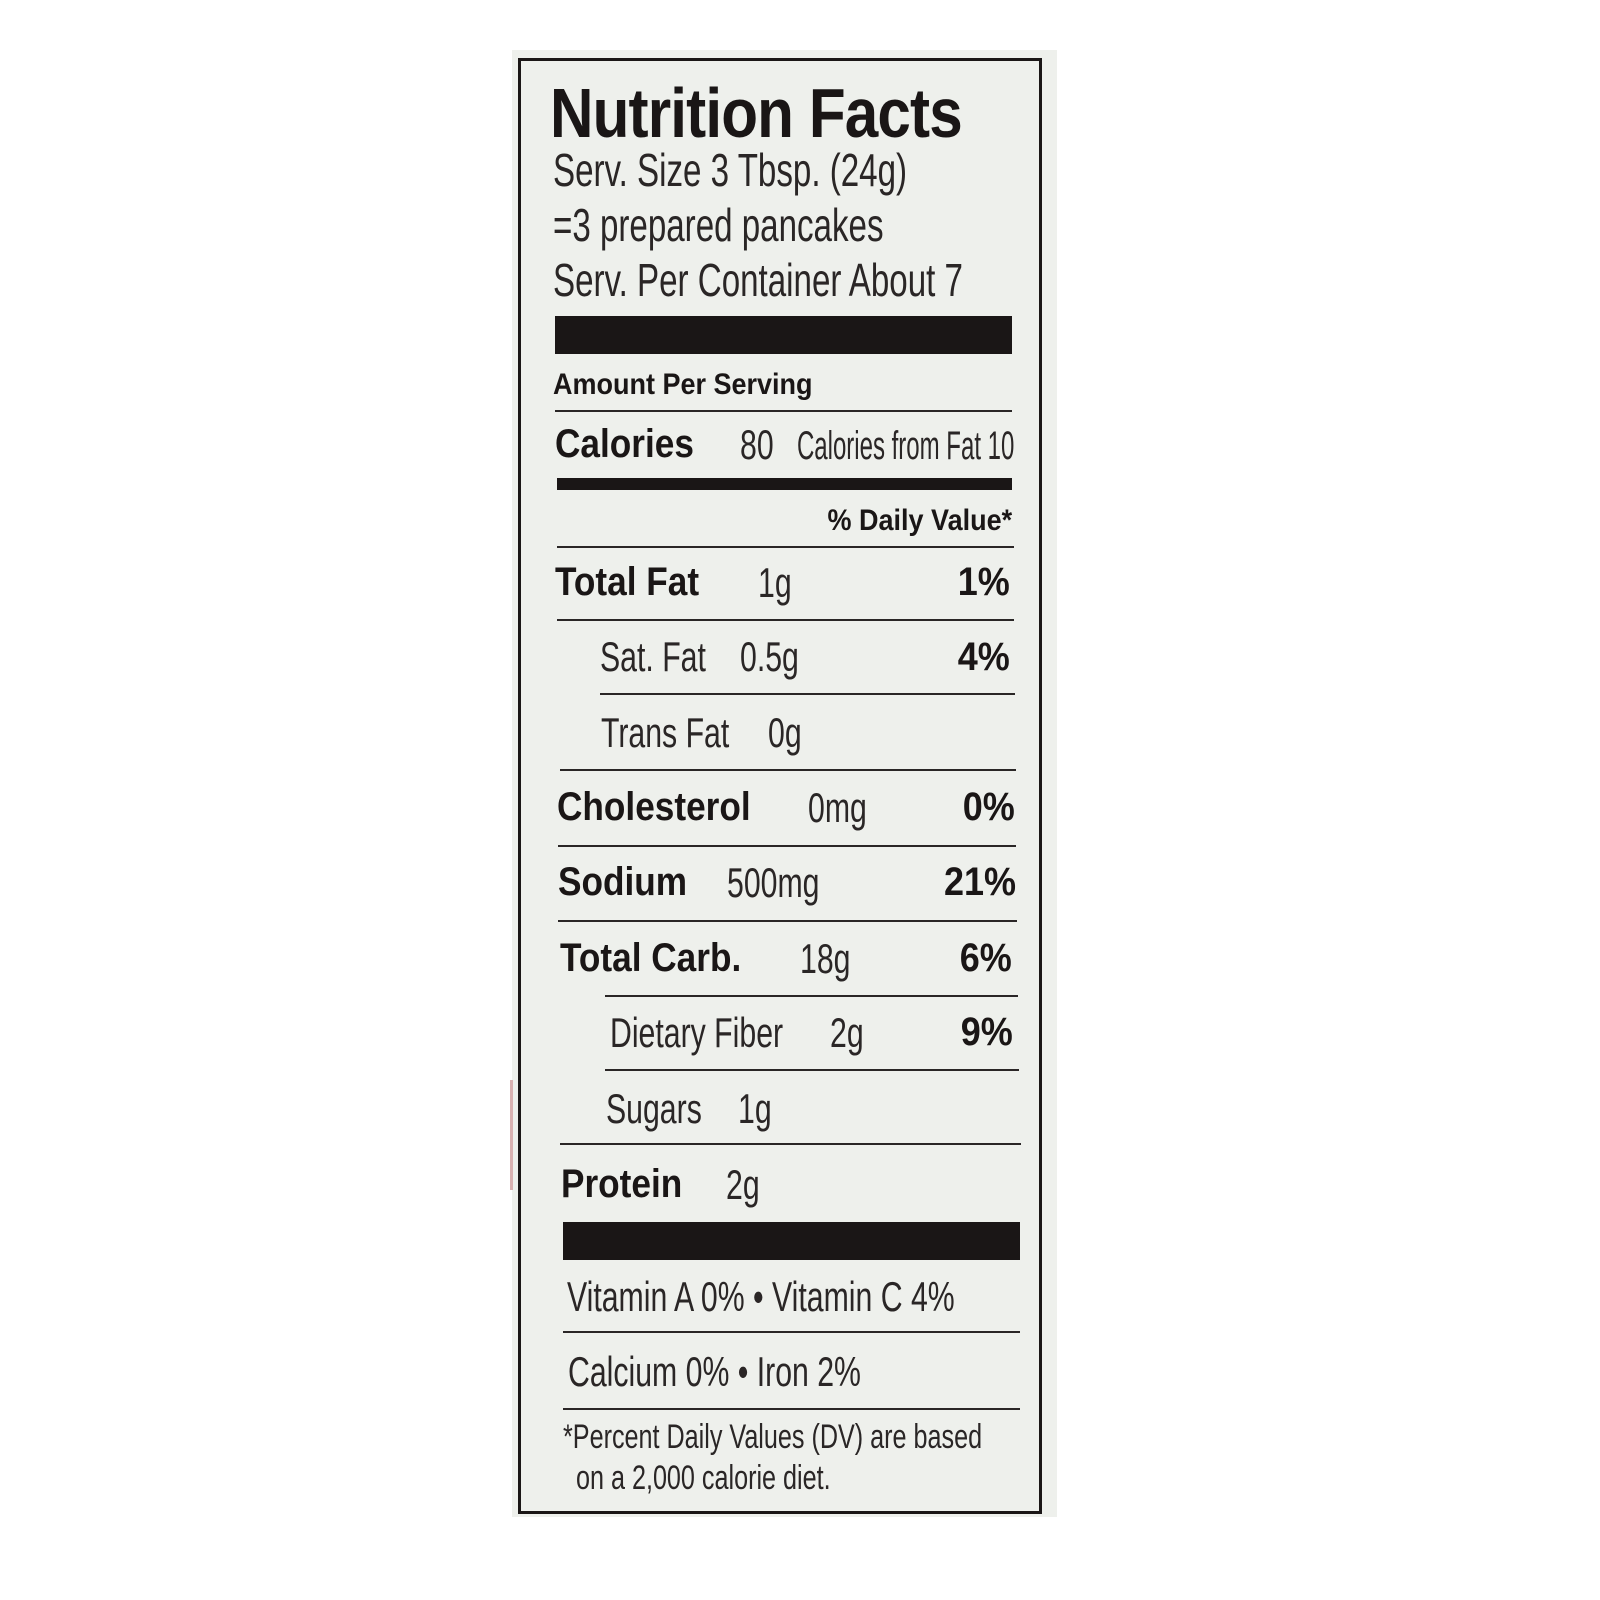 Image resolution: width=1600 pixels, height=1600 pixels. I want to click on amount-per-serving: Amount Per Serving, so click(683, 384).